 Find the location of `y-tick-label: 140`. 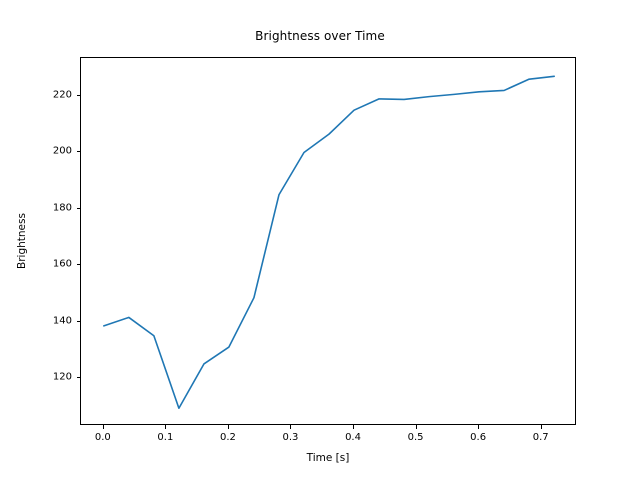

y-tick-label: 140 is located at coordinates (62, 321).